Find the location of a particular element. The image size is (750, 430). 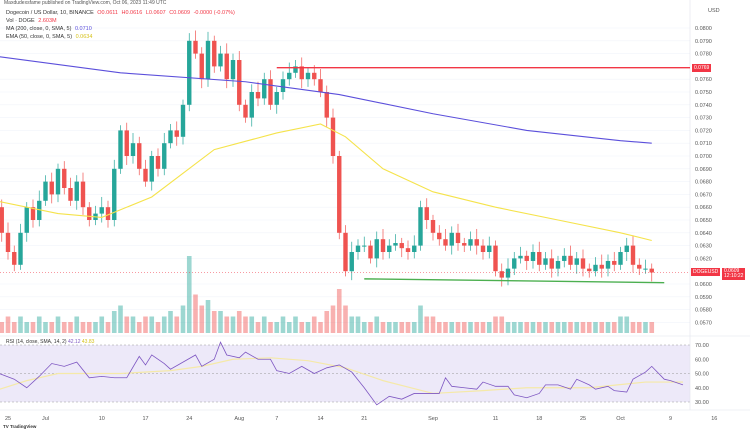

rsi-value: 42.12 is located at coordinates (74, 342).